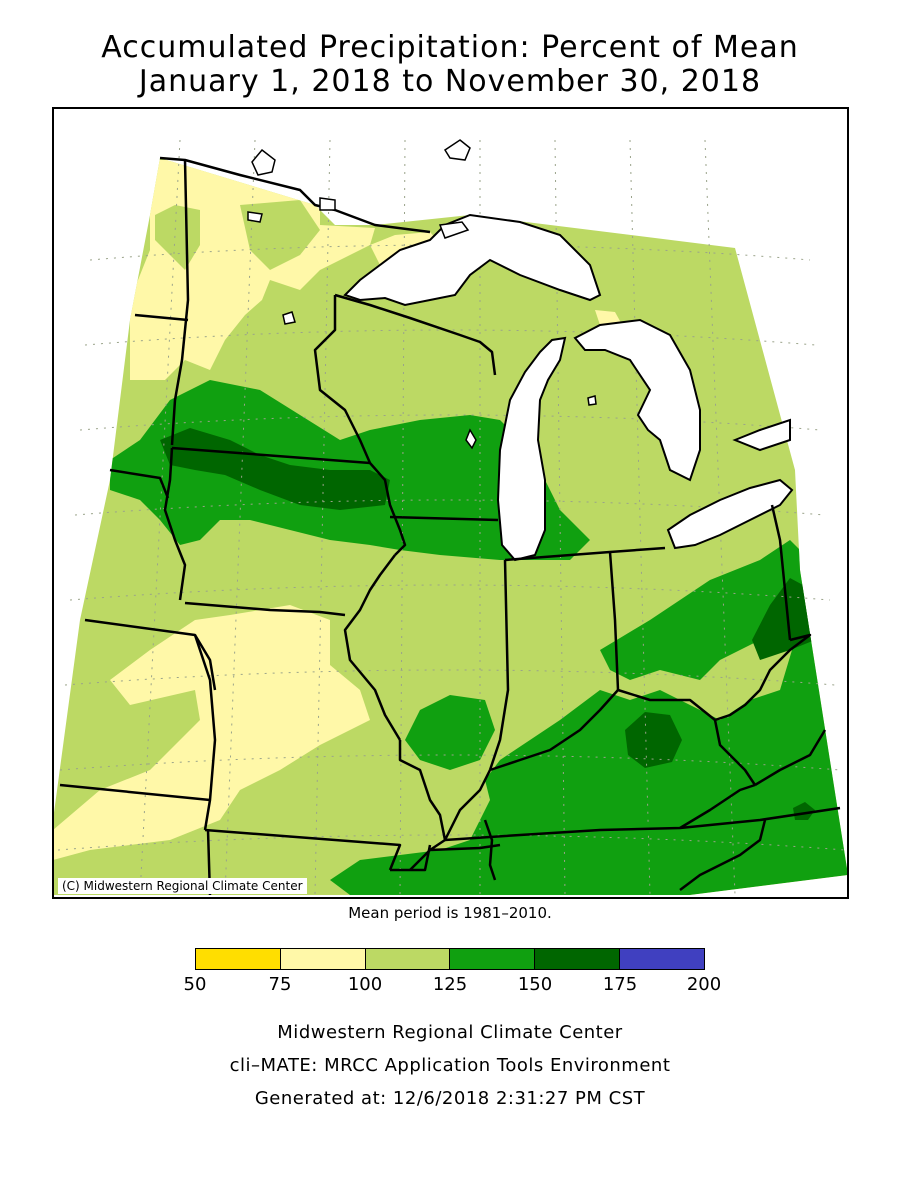  Describe the element at coordinates (653, 740) in the screenshot. I see `zone-150-175-kentucky` at that location.